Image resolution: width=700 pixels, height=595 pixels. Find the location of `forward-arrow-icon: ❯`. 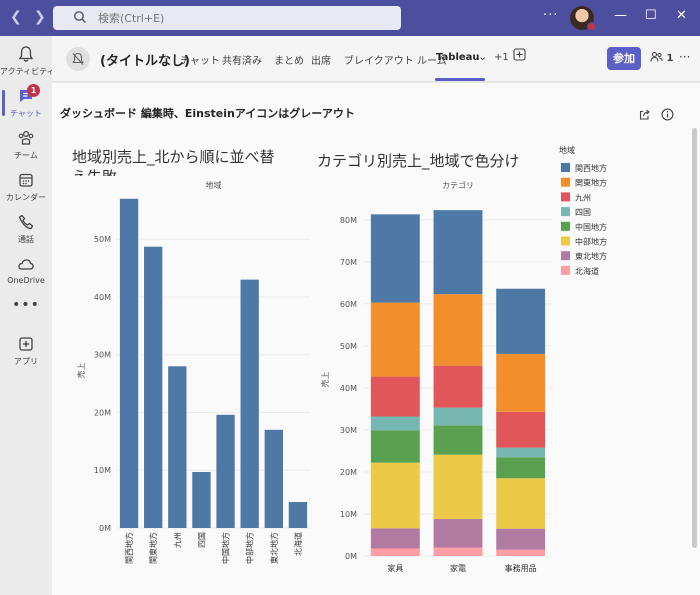

forward-arrow-icon: ❯ is located at coordinates (40, 17).